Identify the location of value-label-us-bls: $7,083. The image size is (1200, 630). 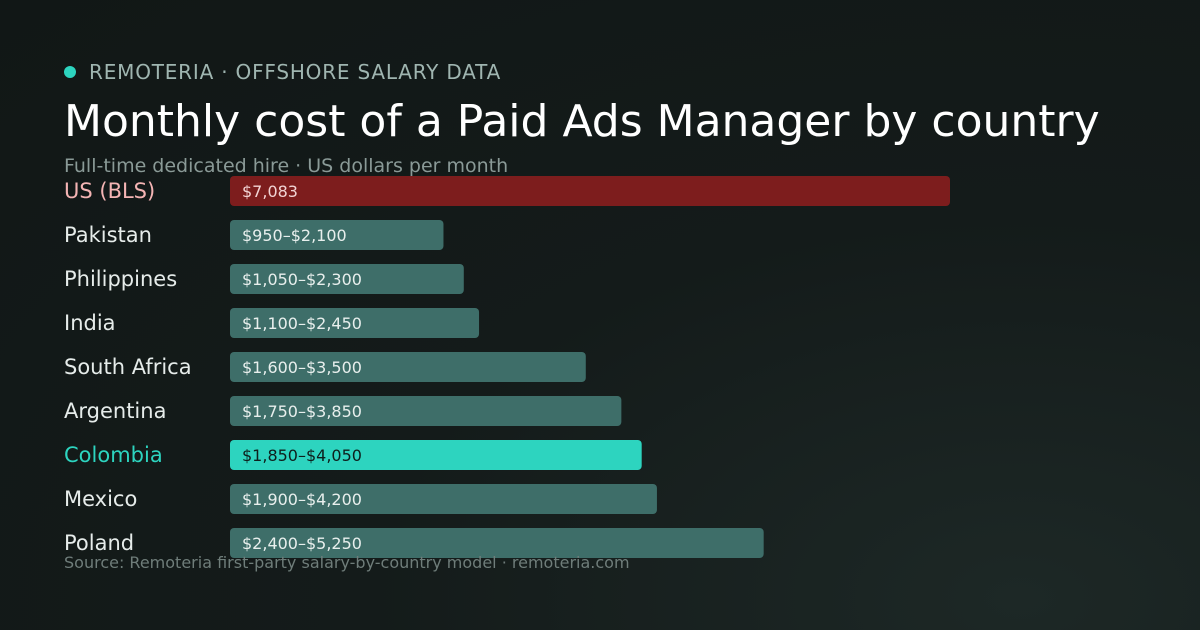
(270, 191).